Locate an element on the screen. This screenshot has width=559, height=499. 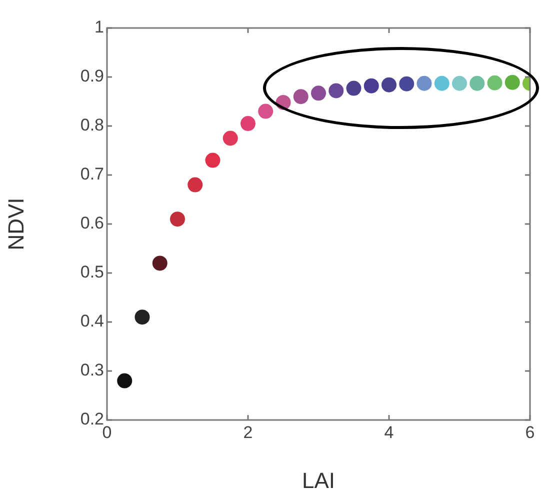
y-tick-label: 1 is located at coordinates (99, 27).